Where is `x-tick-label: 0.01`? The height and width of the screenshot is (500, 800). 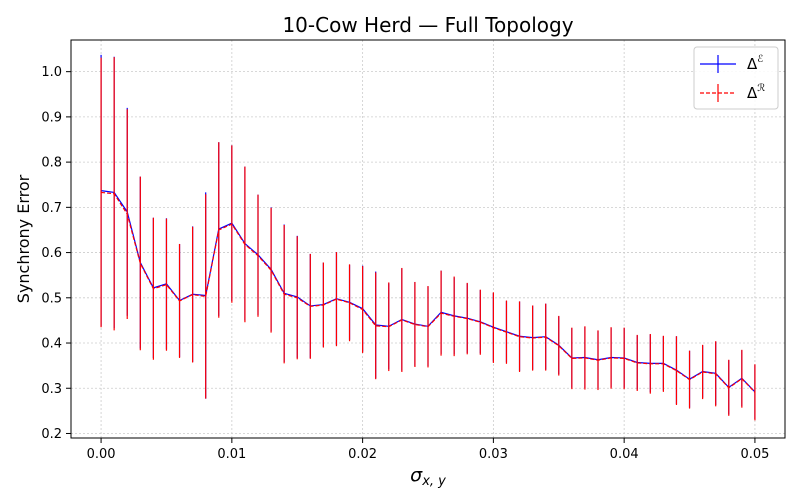 x-tick-label: 0.01 is located at coordinates (231, 454).